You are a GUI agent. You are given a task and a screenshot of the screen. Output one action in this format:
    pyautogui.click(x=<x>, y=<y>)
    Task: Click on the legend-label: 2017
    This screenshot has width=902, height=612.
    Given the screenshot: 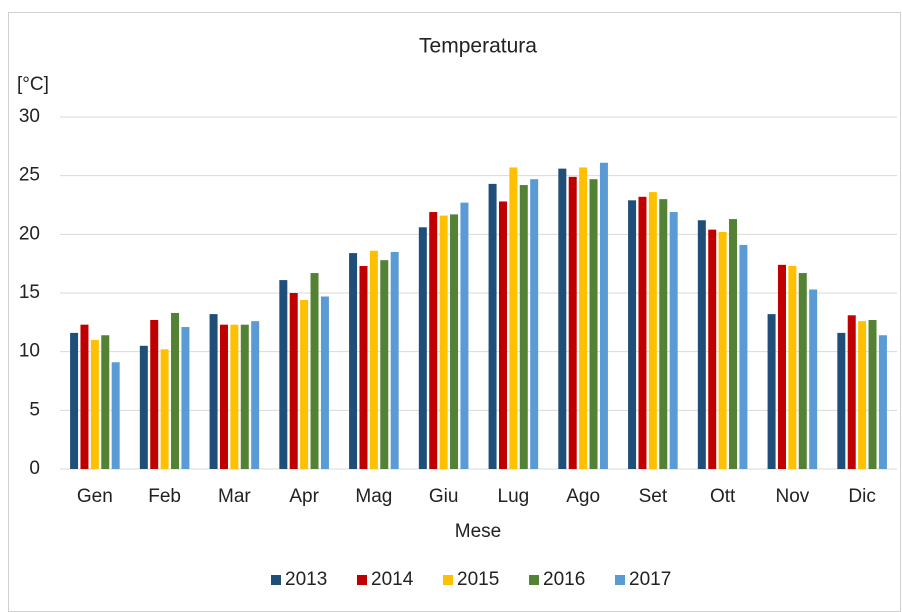 What is the action you would take?
    pyautogui.click(x=650, y=579)
    